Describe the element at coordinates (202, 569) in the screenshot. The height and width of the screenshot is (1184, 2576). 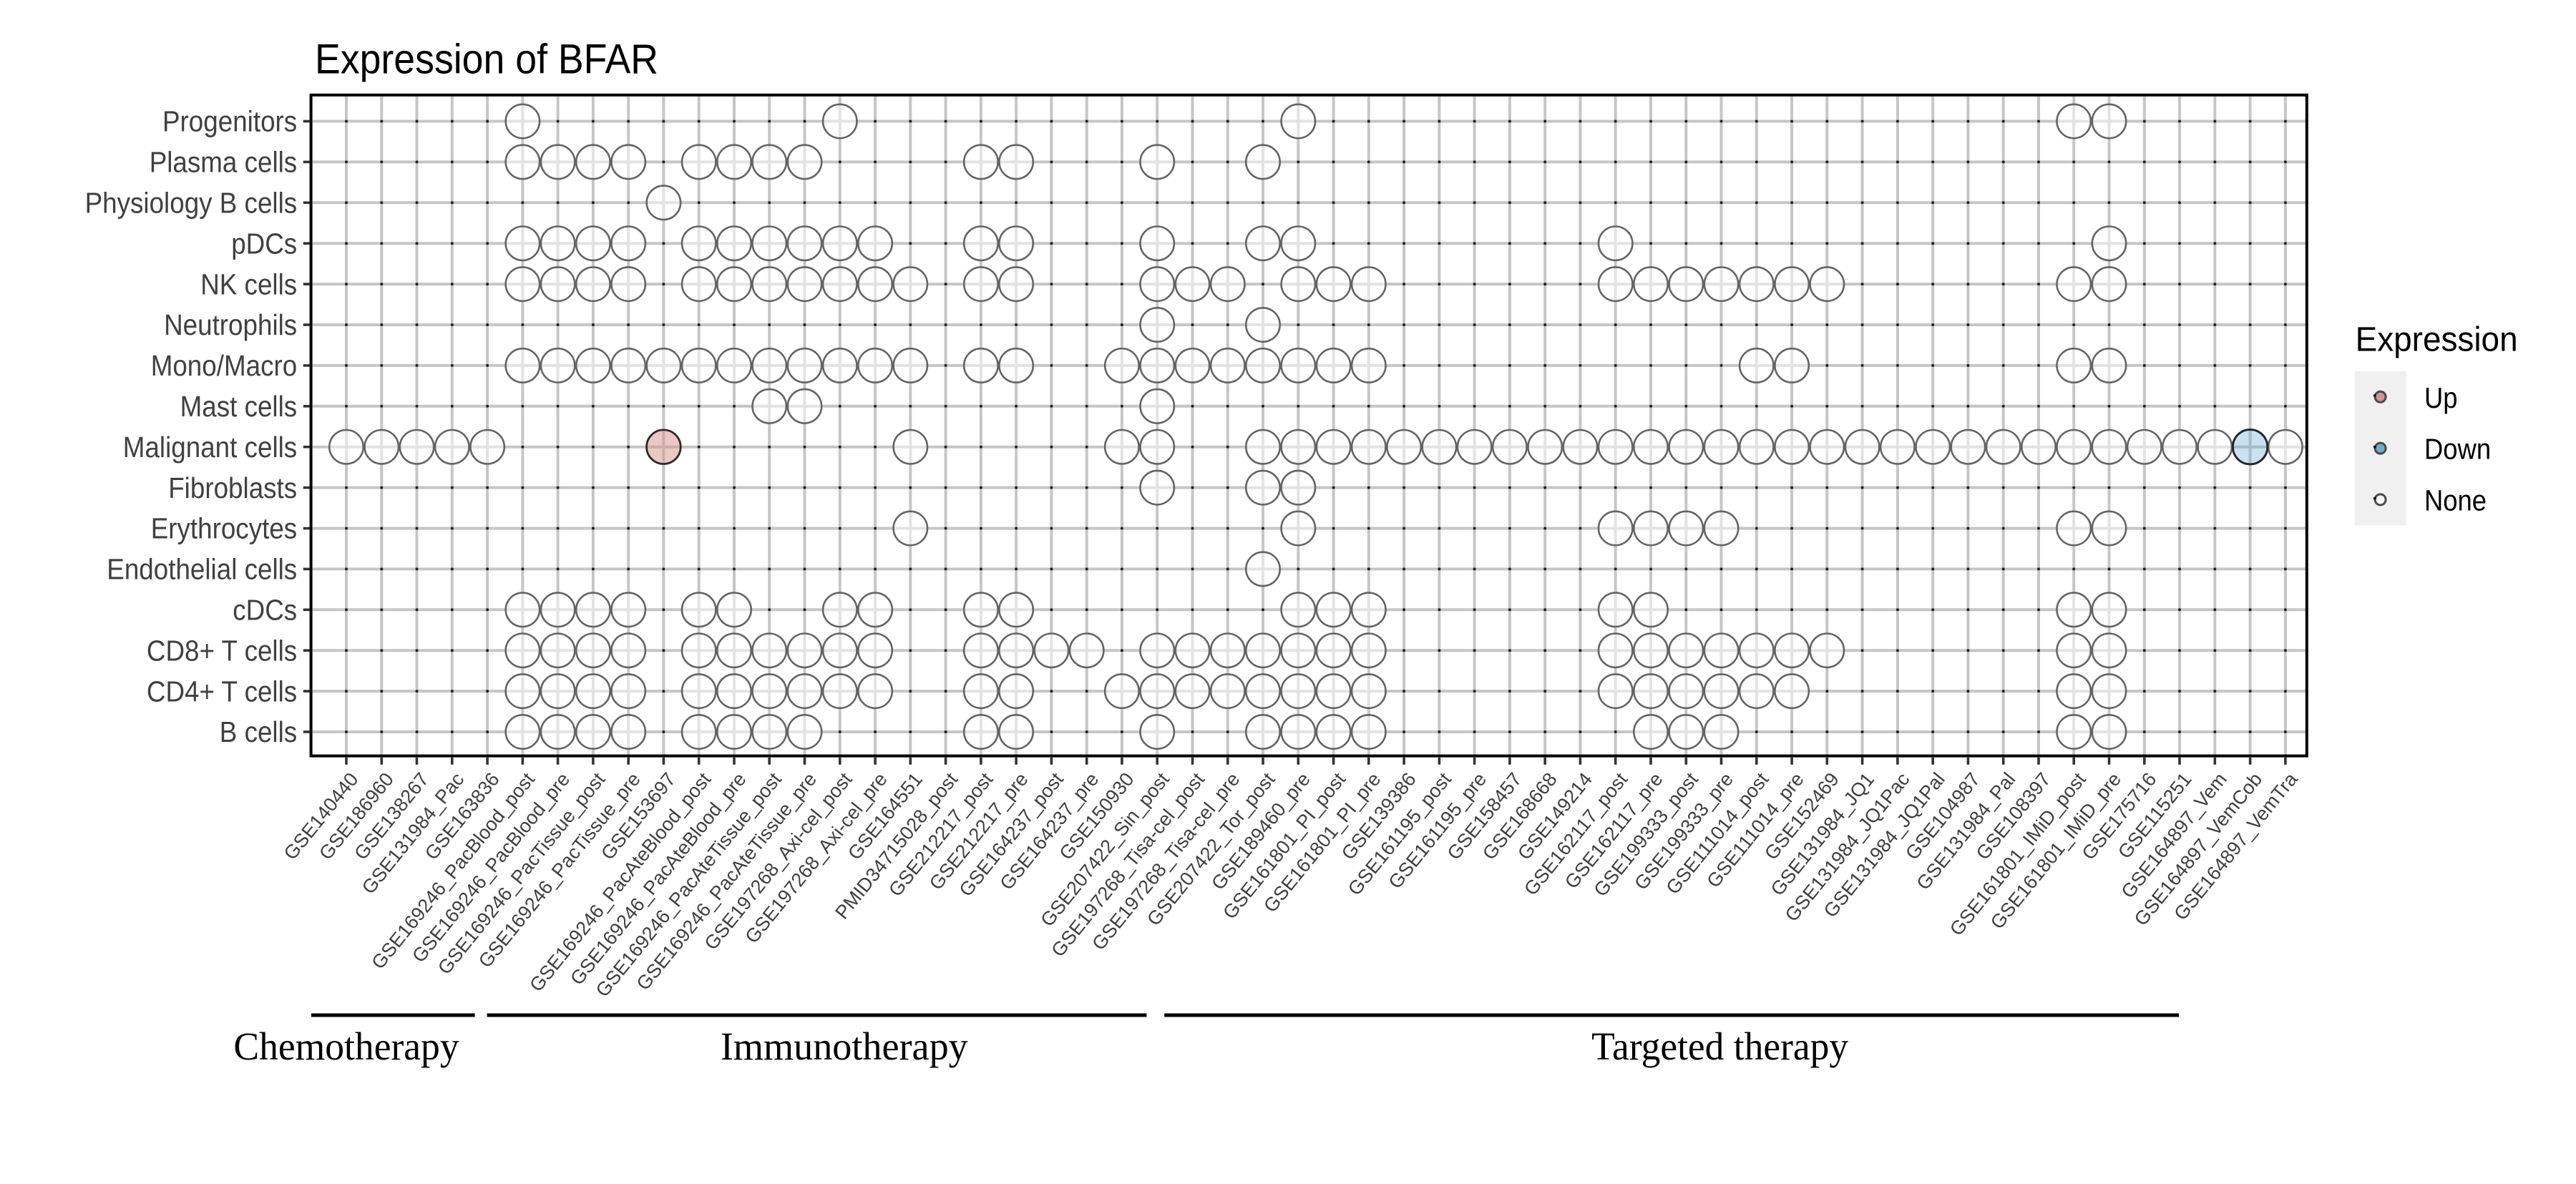
I see `svg-text: Endothelial cells` at that location.